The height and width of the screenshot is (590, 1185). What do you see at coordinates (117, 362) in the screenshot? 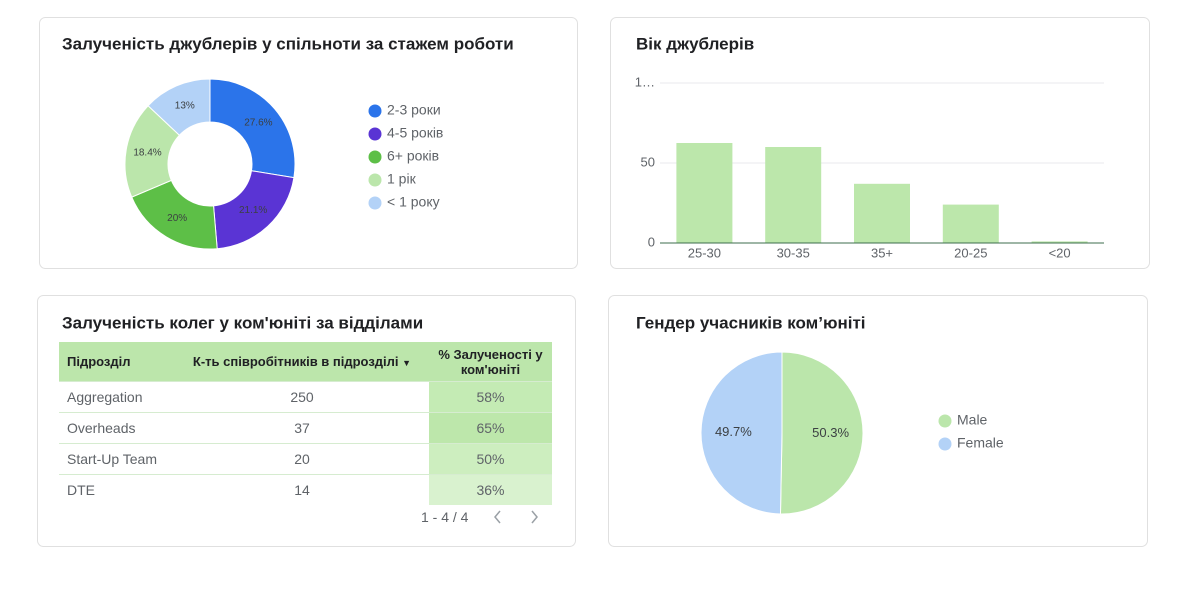
I see `column-header: Підрозділ` at bounding box center [117, 362].